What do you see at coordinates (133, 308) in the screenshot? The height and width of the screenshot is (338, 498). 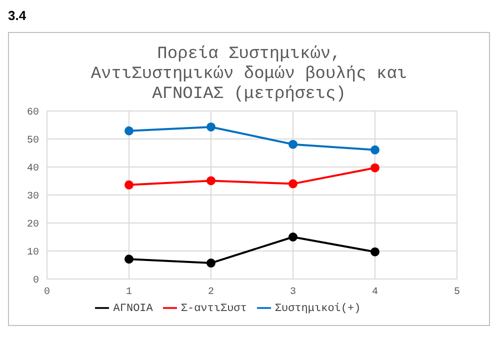 I see `legend-label: ΑΓΝΟΙΑ` at bounding box center [133, 308].